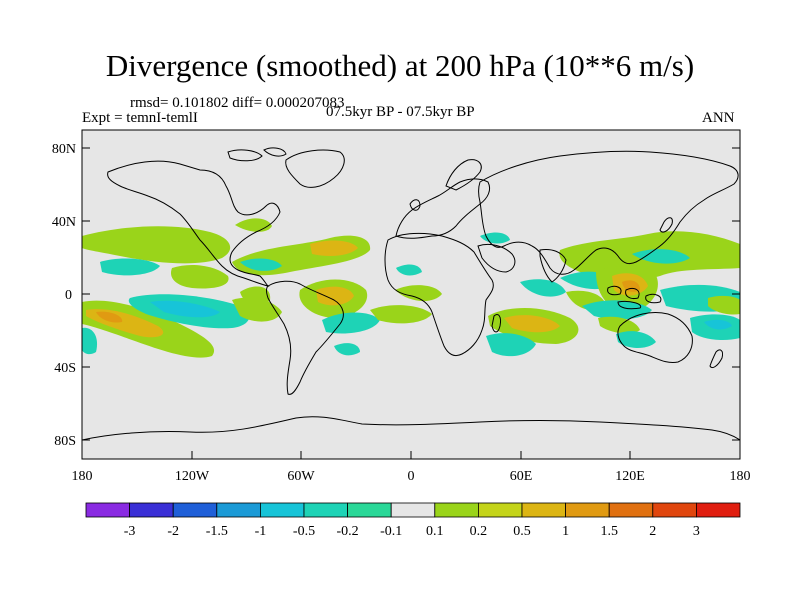 The height and width of the screenshot is (600, 800). Describe the element at coordinates (391, 531) in the screenshot. I see `colorbar-label: -0.1` at that location.